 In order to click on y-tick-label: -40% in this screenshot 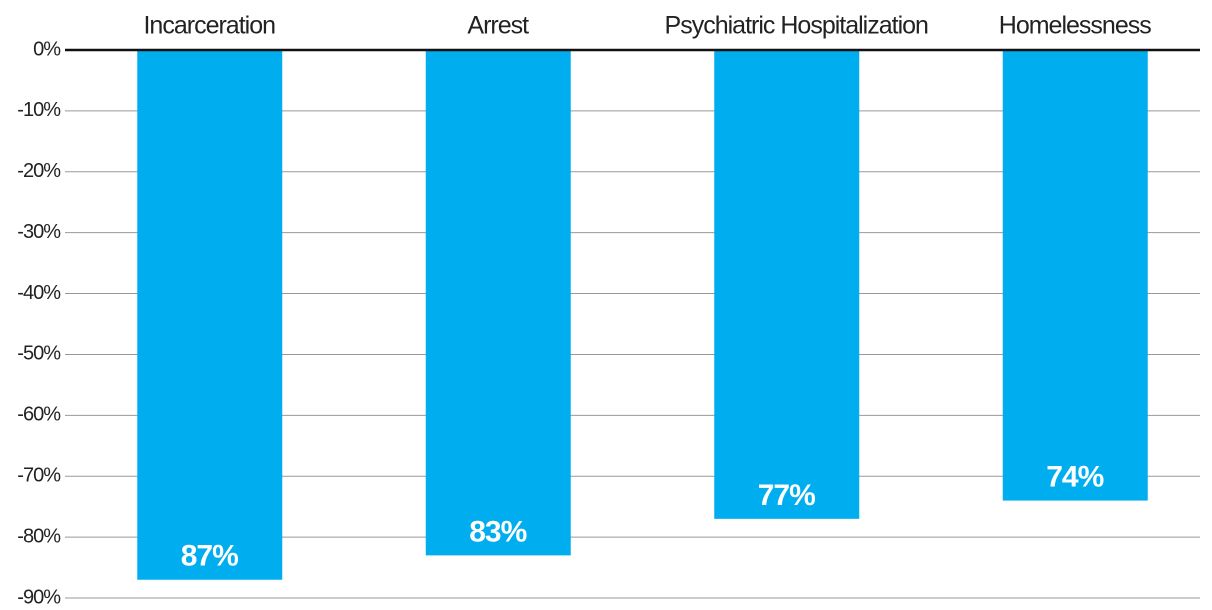, I will do `click(39, 293)`.